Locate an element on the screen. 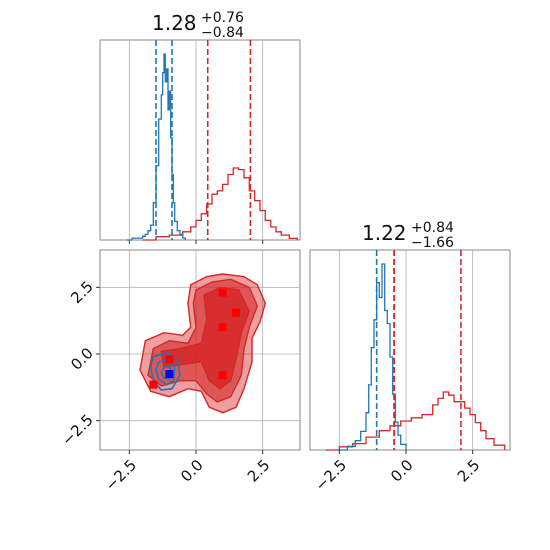 This screenshot has height=550, width=550. joint-ytick-label-2: 2.5 is located at coordinates (82, 292).